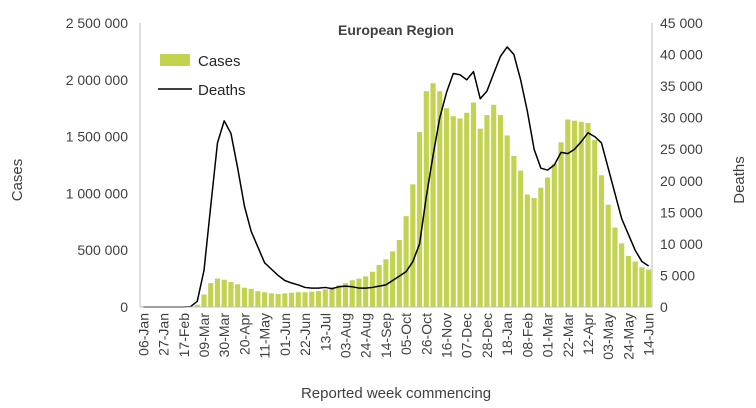 The width and height of the screenshot is (756, 408). I want to click on bar-cases-13-Jul, so click(325, 298).